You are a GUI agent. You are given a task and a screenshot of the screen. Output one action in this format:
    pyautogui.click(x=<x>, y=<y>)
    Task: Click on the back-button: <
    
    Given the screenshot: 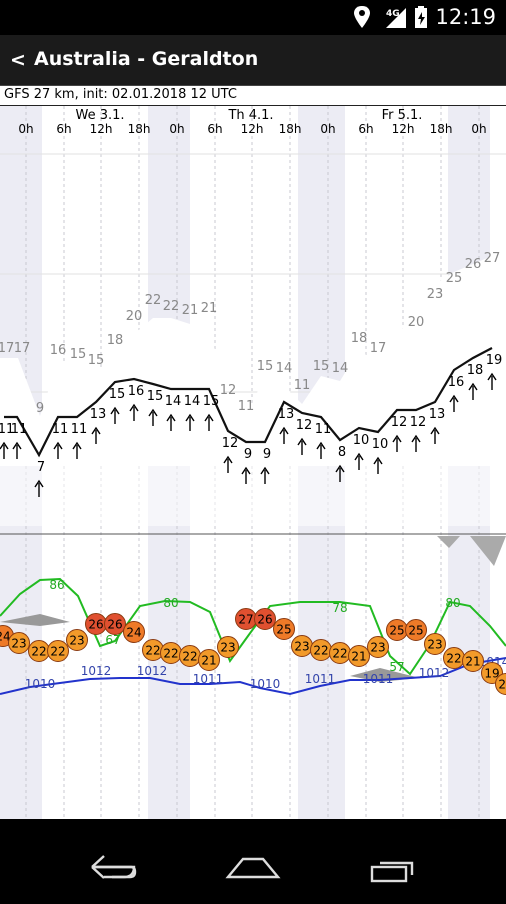 What is the action you would take?
    pyautogui.click(x=18, y=60)
    